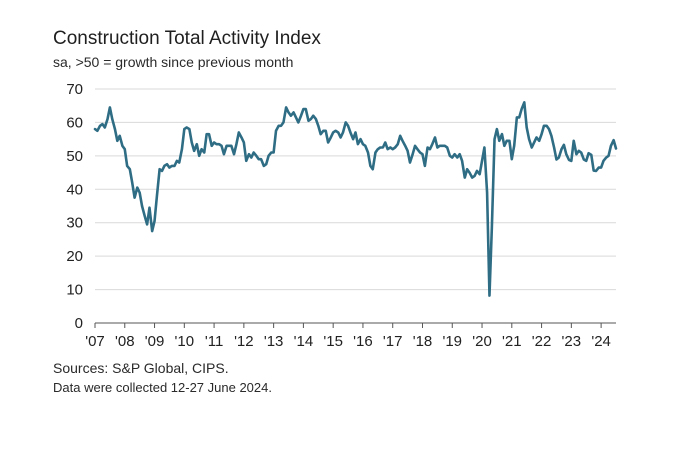 The image size is (693, 462). I want to click on y-tick-label-70: 70, so click(74, 89).